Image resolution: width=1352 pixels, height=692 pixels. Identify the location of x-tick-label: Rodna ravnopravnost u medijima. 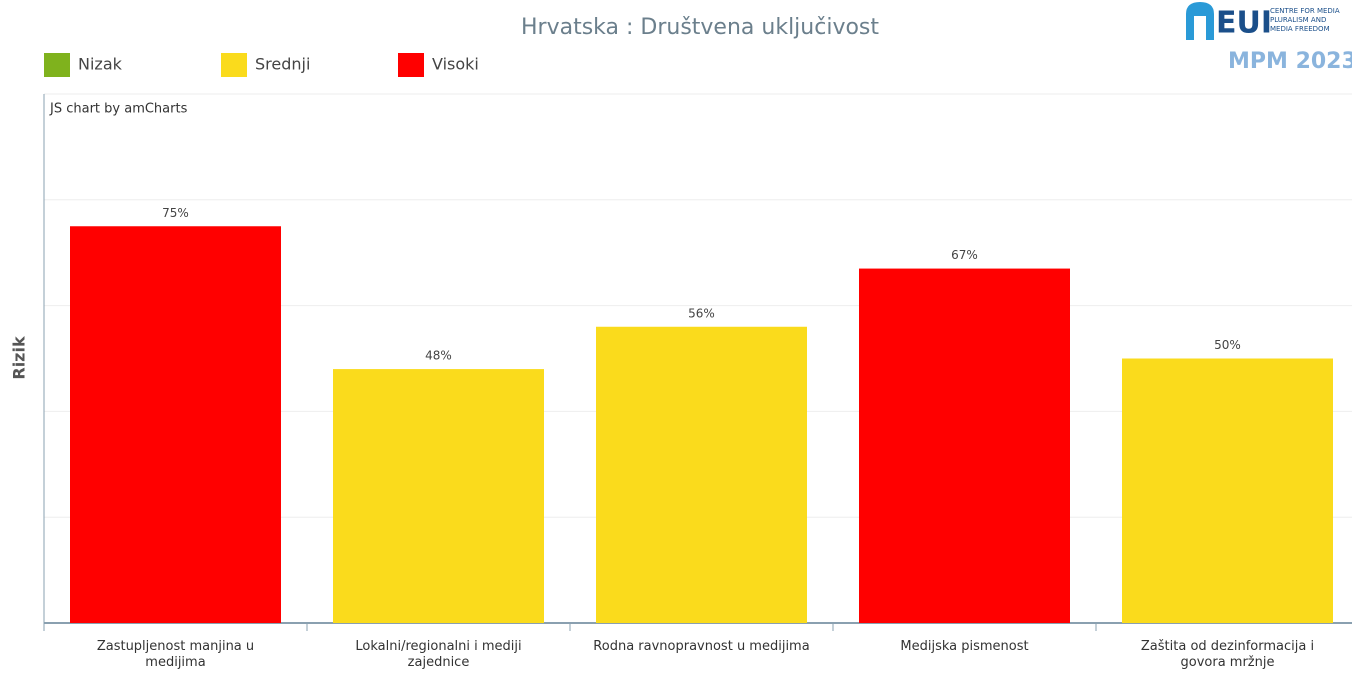
(701, 646).